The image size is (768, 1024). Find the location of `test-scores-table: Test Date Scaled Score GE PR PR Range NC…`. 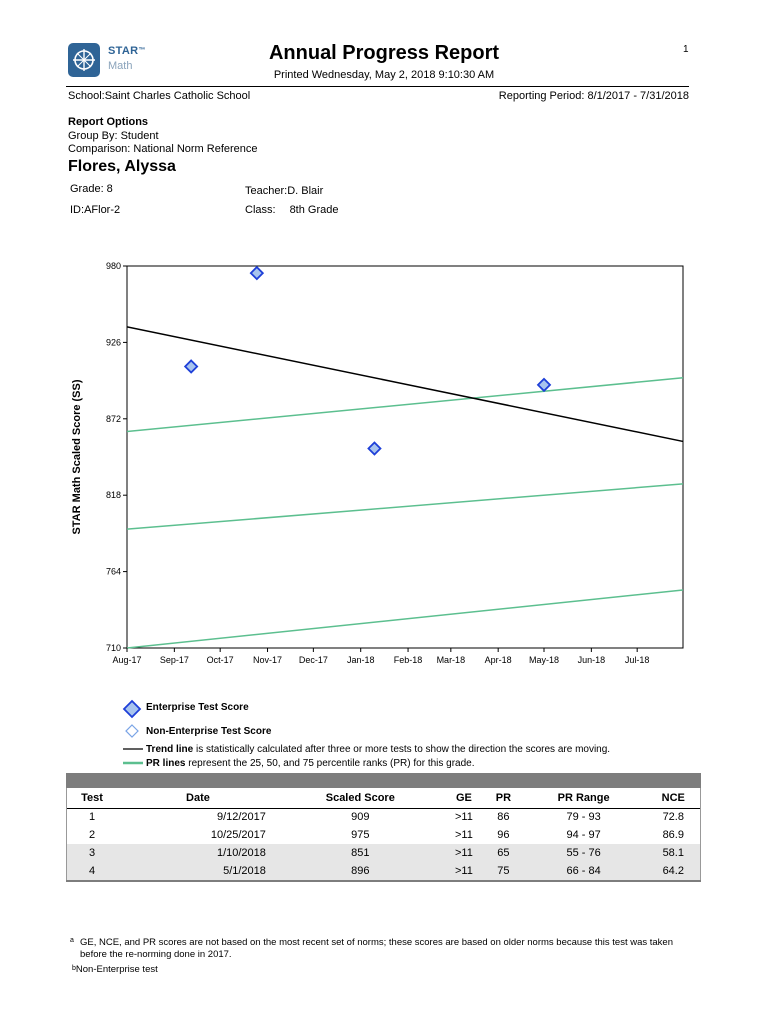

test-scores-table: Test Date Scaled Score GE PR PR Range NC… is located at coordinates (383, 834).